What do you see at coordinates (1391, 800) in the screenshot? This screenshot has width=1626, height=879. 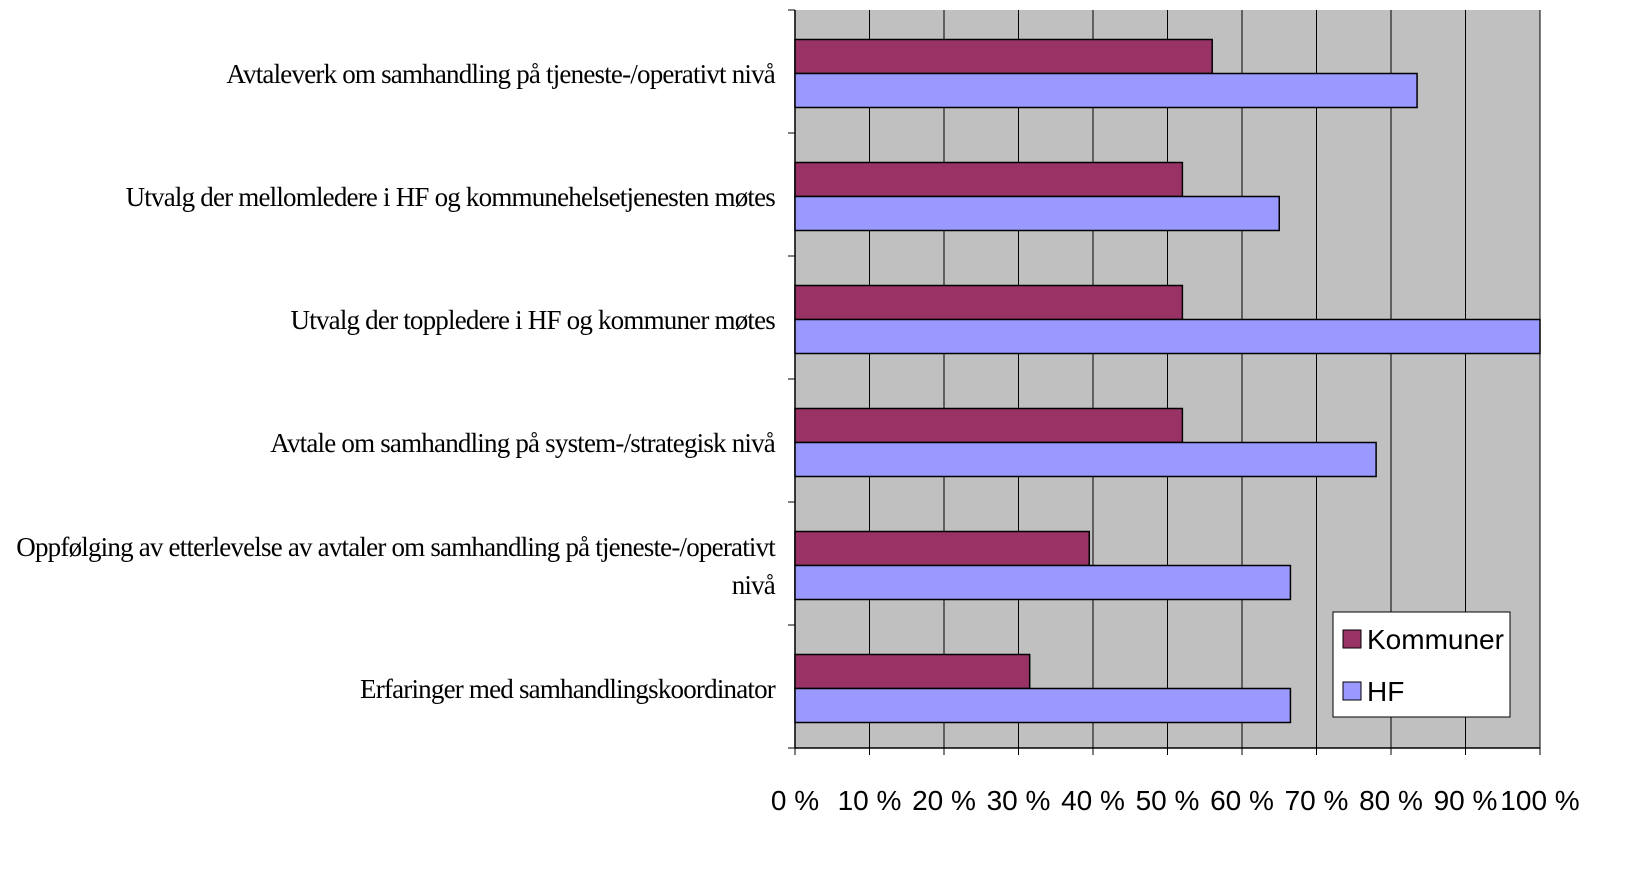 I see `x-tick-label: 80 %` at bounding box center [1391, 800].